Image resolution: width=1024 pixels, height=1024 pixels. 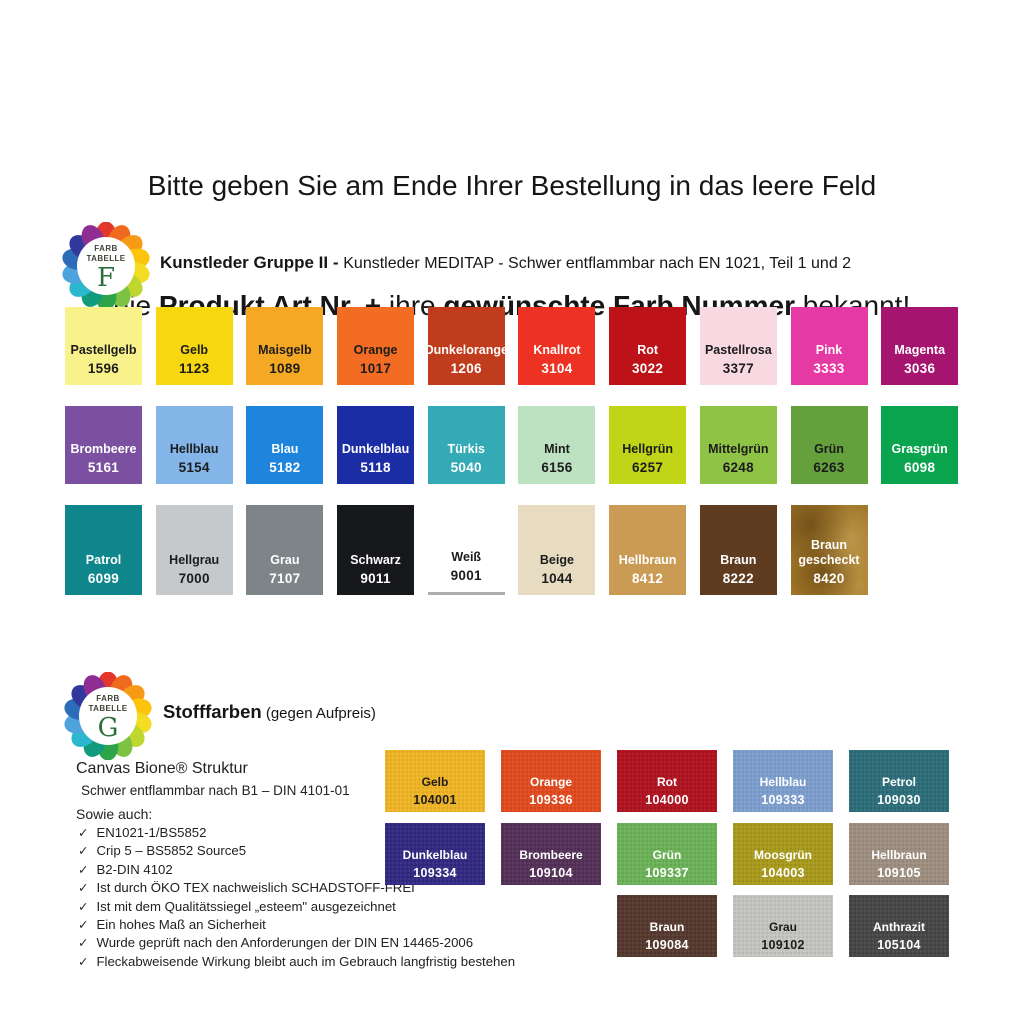 I want to click on swatch-name: Mittelgrün, so click(x=738, y=448).